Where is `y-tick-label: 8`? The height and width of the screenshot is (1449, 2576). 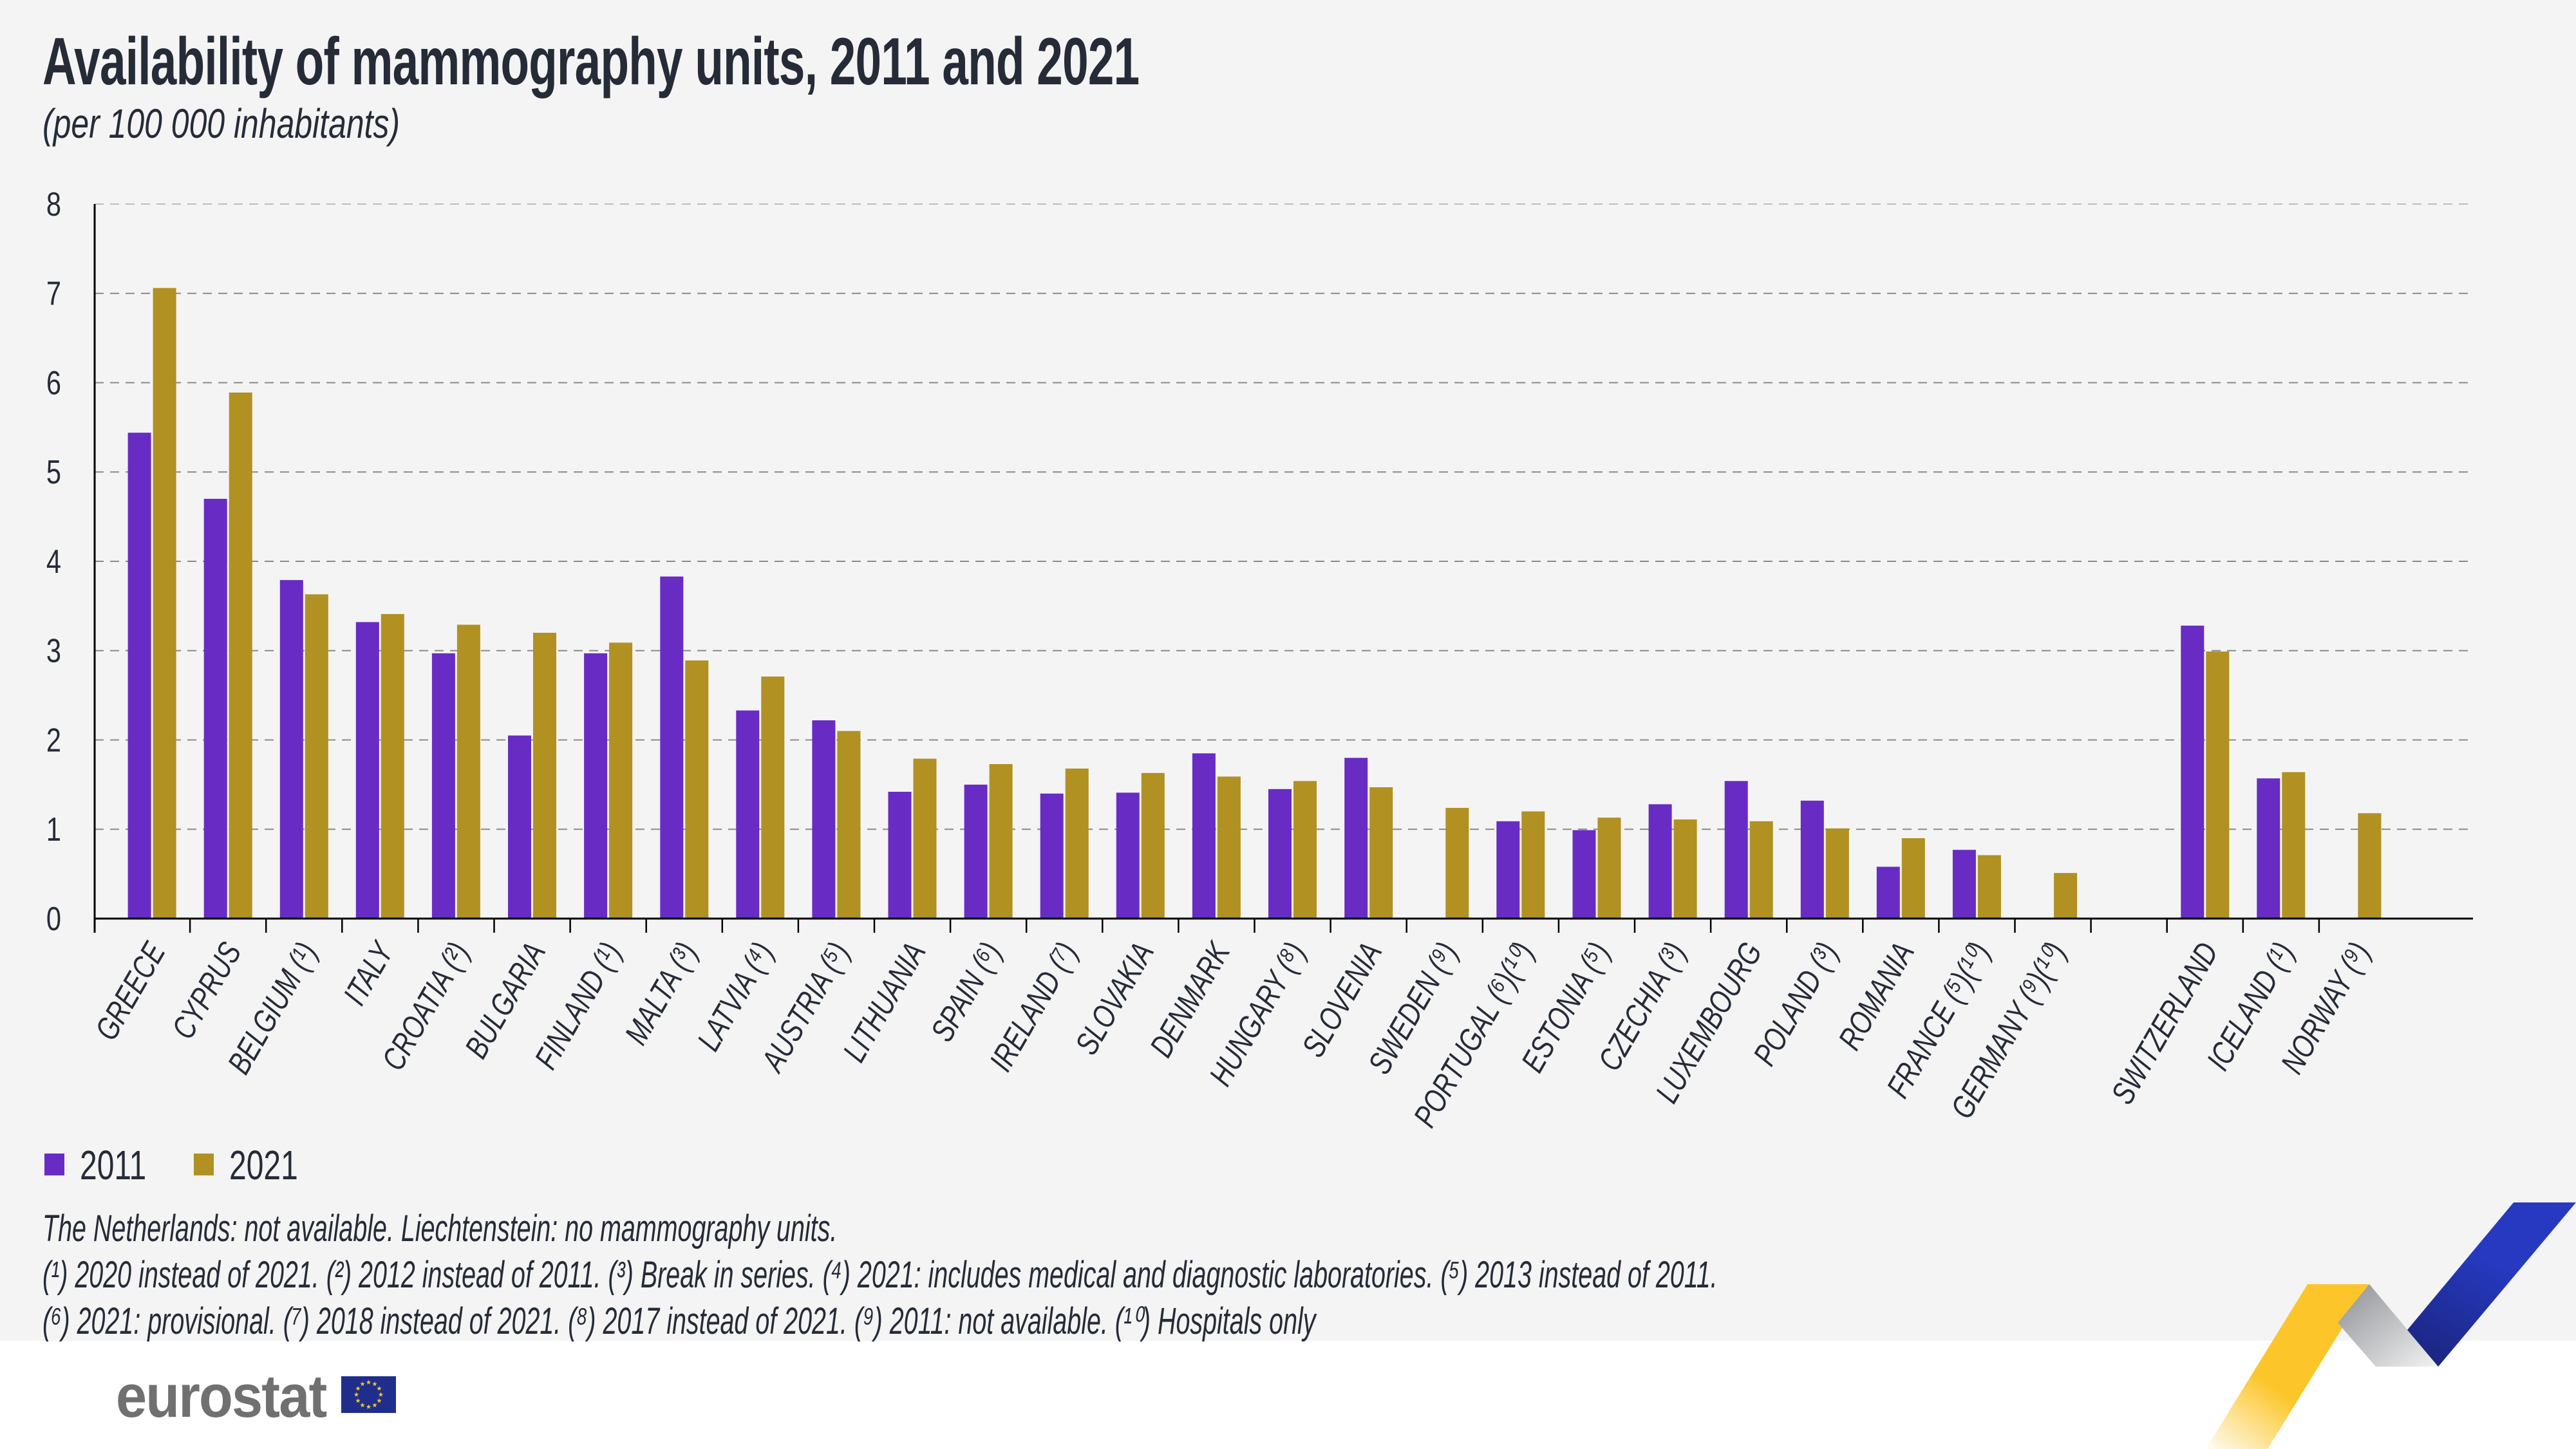 y-tick-label: 8 is located at coordinates (53, 204).